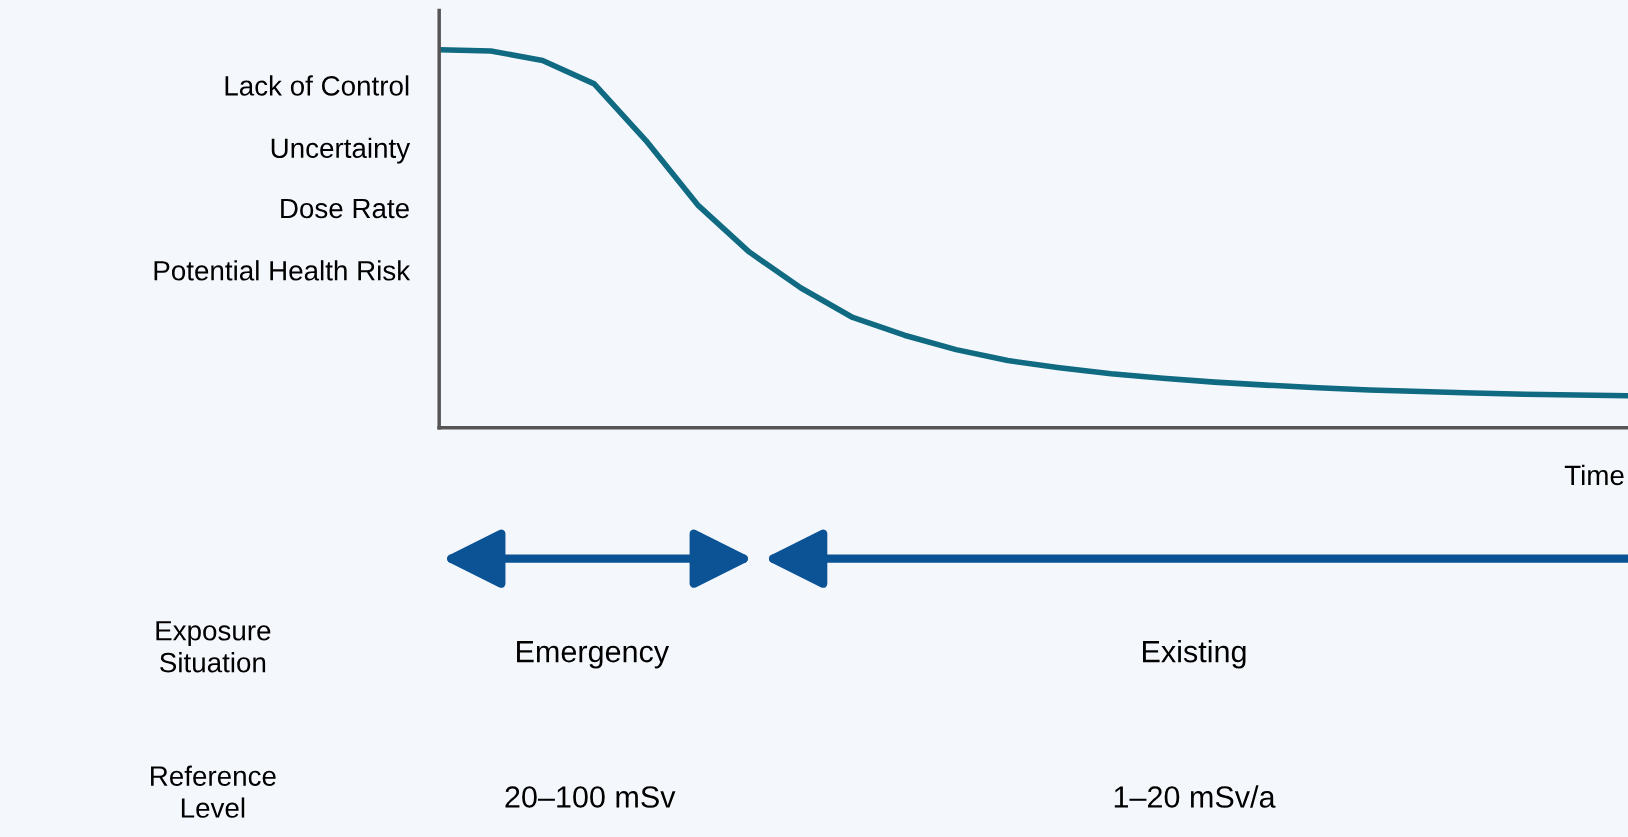 This screenshot has width=1628, height=837. Describe the element at coordinates (593, 655) in the screenshot. I see `text: Emergency` at that location.